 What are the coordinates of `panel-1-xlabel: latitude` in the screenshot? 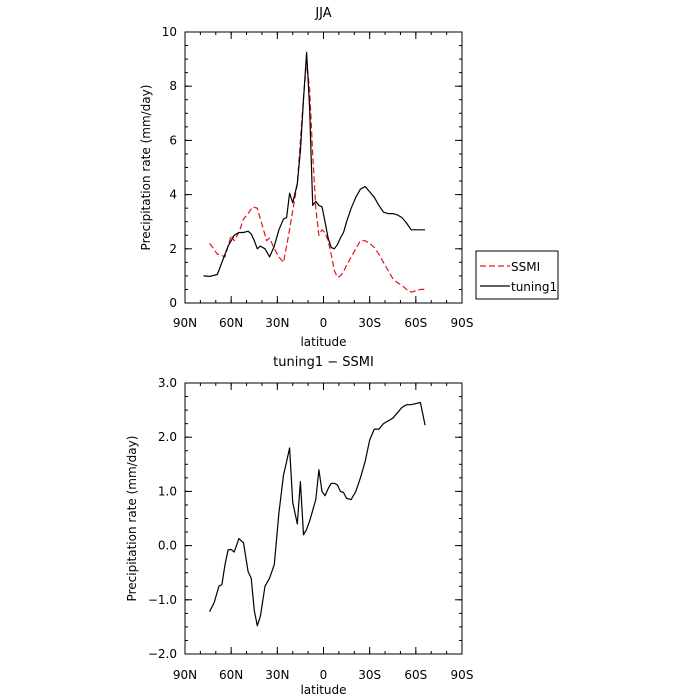 It's located at (323, 342).